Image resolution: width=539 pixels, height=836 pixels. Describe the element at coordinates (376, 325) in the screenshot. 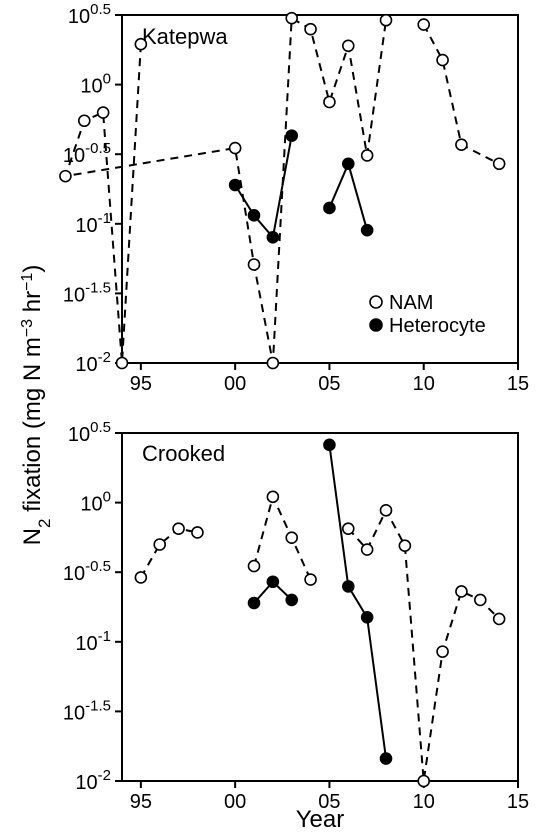

I see `legend-marker-heterocyte` at that location.